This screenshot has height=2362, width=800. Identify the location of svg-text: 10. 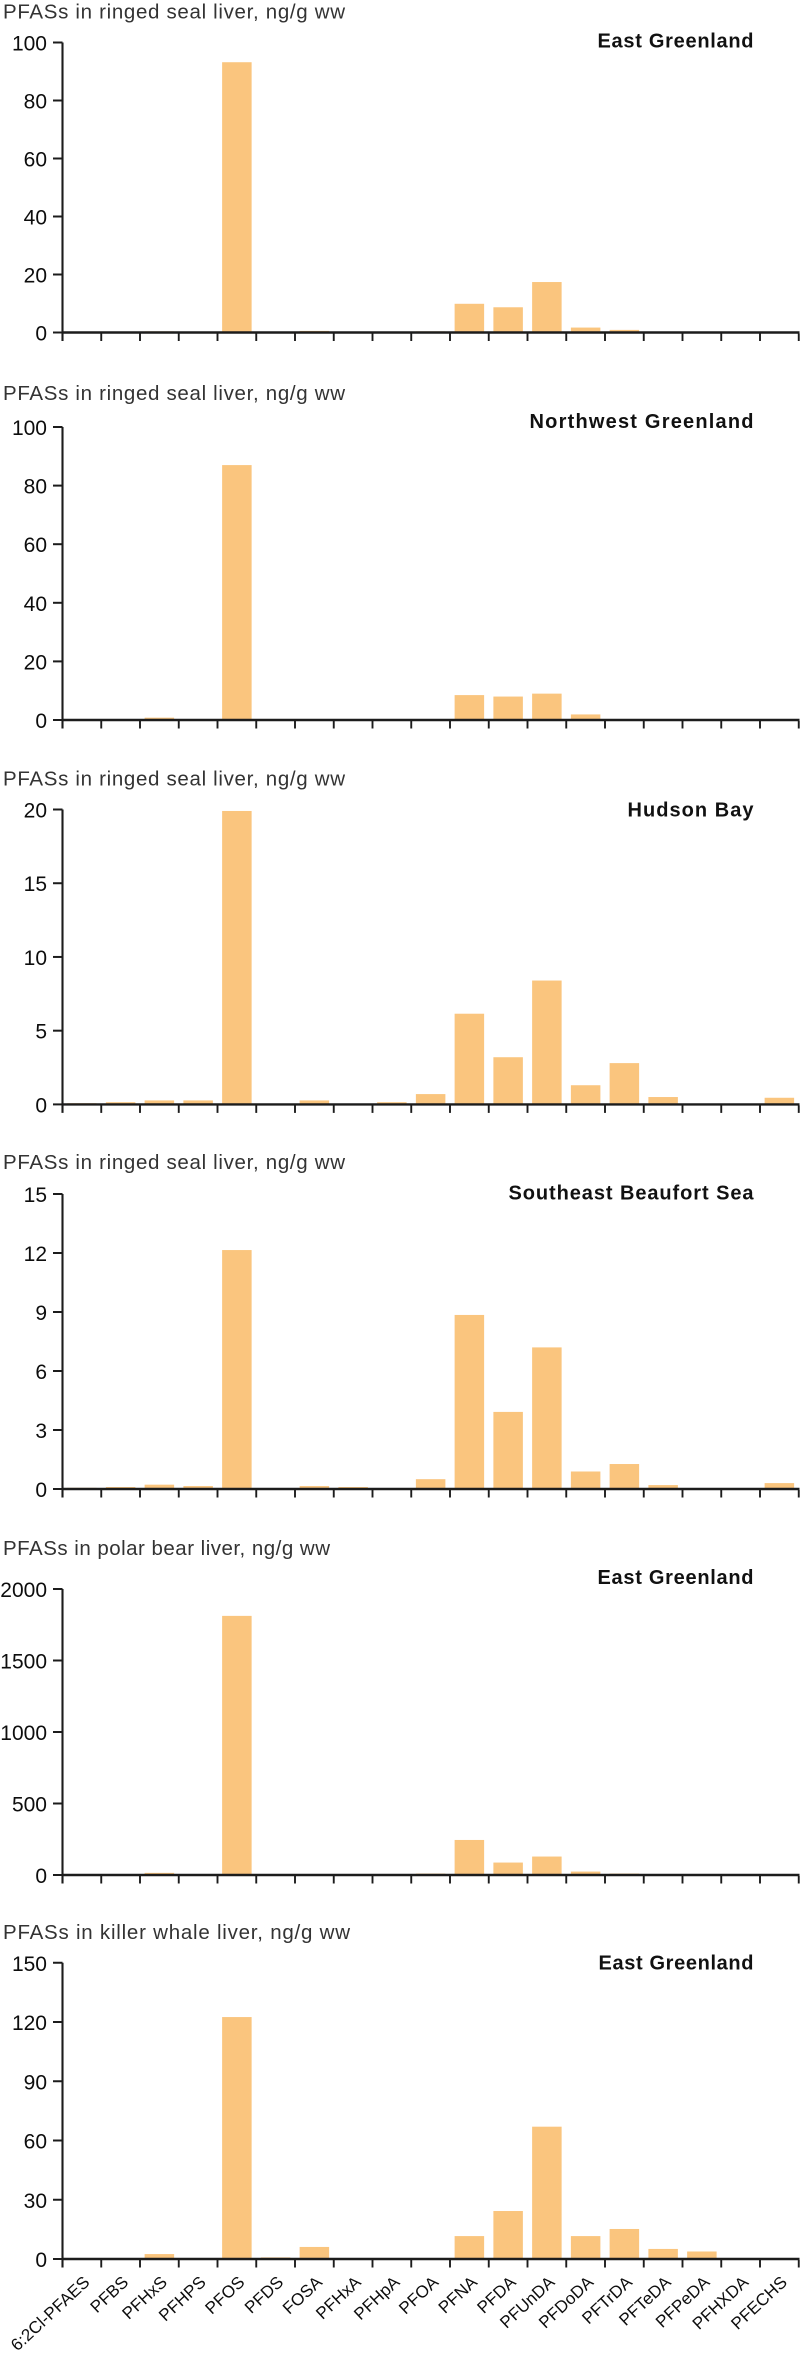
(35, 958).